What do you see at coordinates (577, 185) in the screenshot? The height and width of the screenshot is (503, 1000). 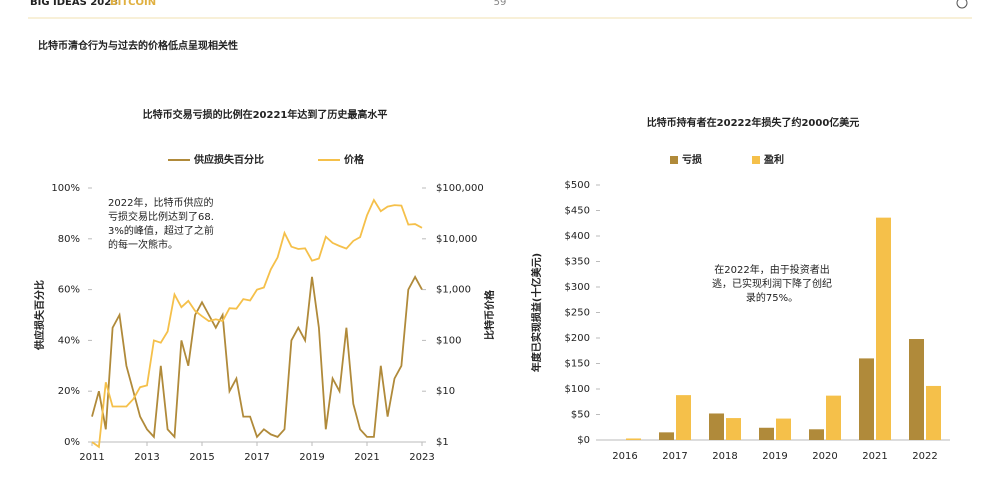 I see `y-tick-label: $500` at bounding box center [577, 185].